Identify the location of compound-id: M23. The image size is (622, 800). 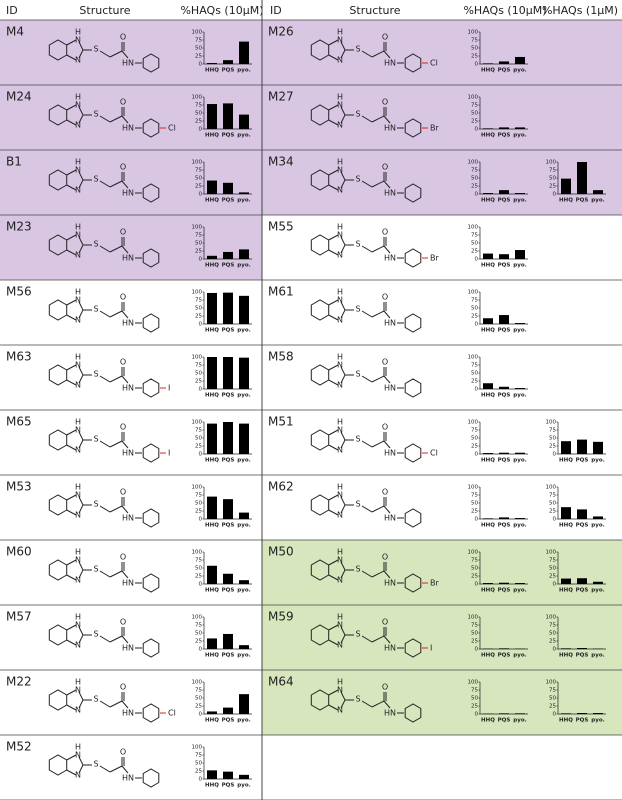
(19, 227).